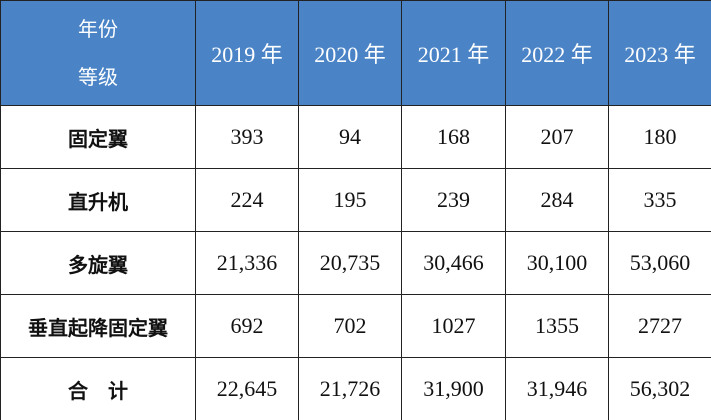  What do you see at coordinates (350, 326) in the screenshot?
I see `cell: 702` at bounding box center [350, 326].